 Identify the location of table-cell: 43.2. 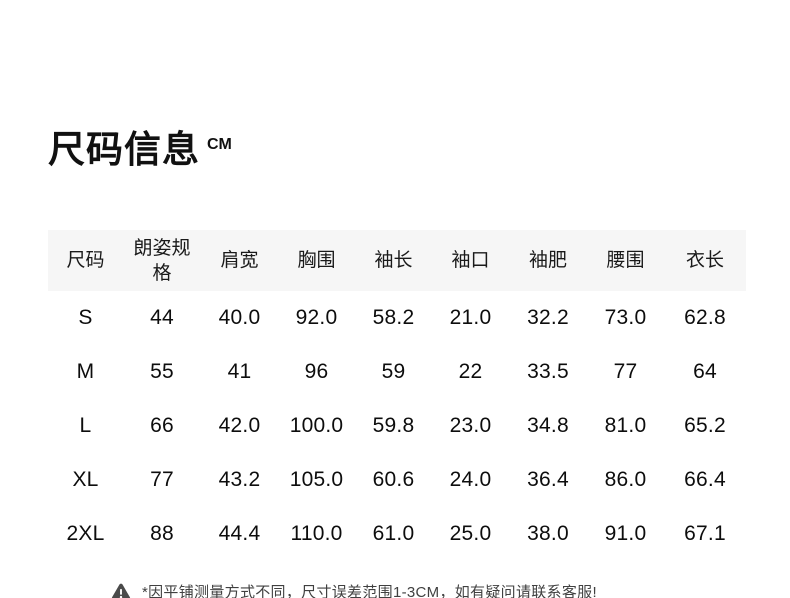
(239, 479).